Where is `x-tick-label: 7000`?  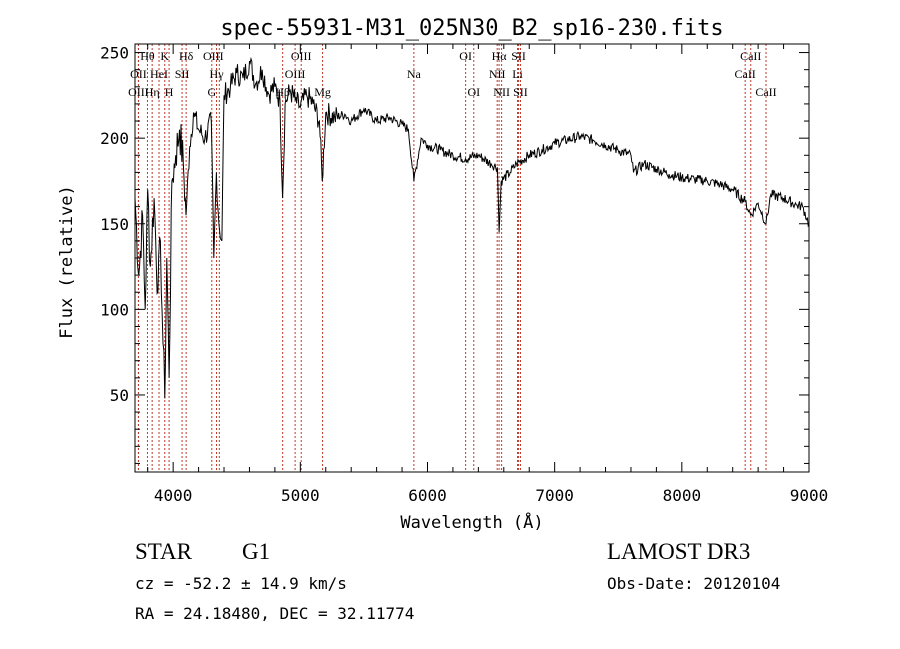
x-tick-label: 7000 is located at coordinates (554, 495).